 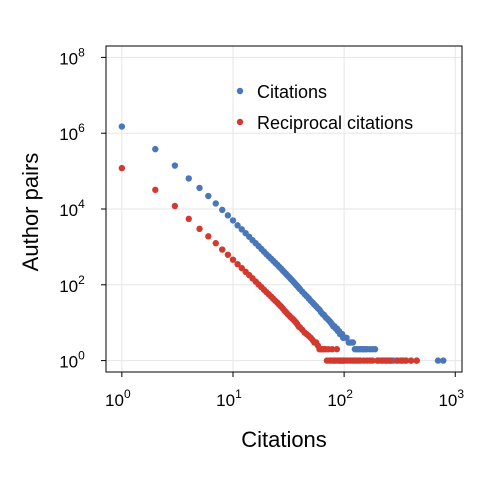 I want to click on y-tick-label: 10⁶, so click(x=72, y=132).